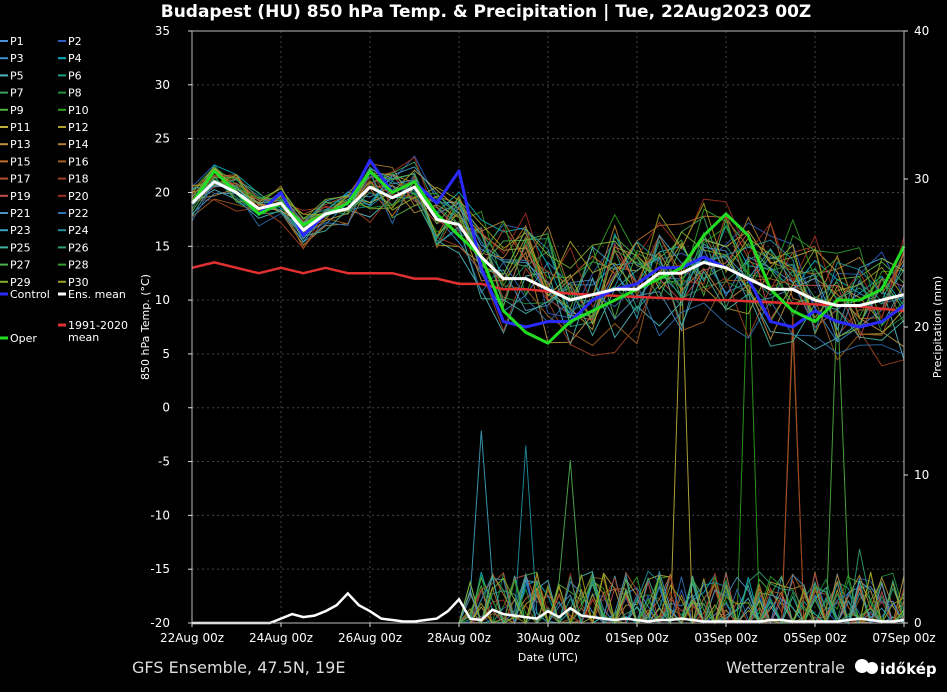 The width and height of the screenshot is (947, 692). I want to click on footer-model: GFS Ensemble, 47.5N, 19E, so click(238, 667).